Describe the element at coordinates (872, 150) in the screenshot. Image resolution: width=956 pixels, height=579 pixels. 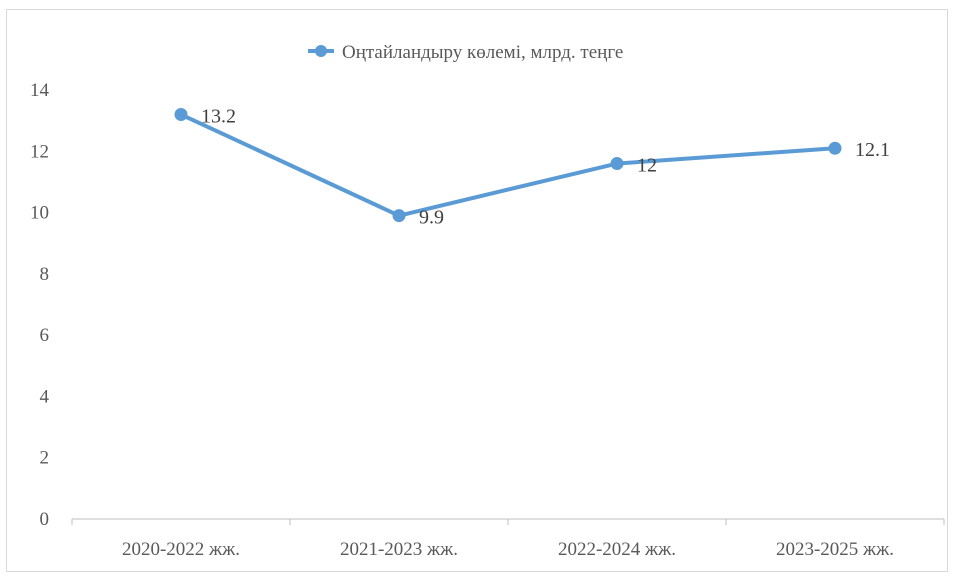
I see `data-label: 12.1` at that location.